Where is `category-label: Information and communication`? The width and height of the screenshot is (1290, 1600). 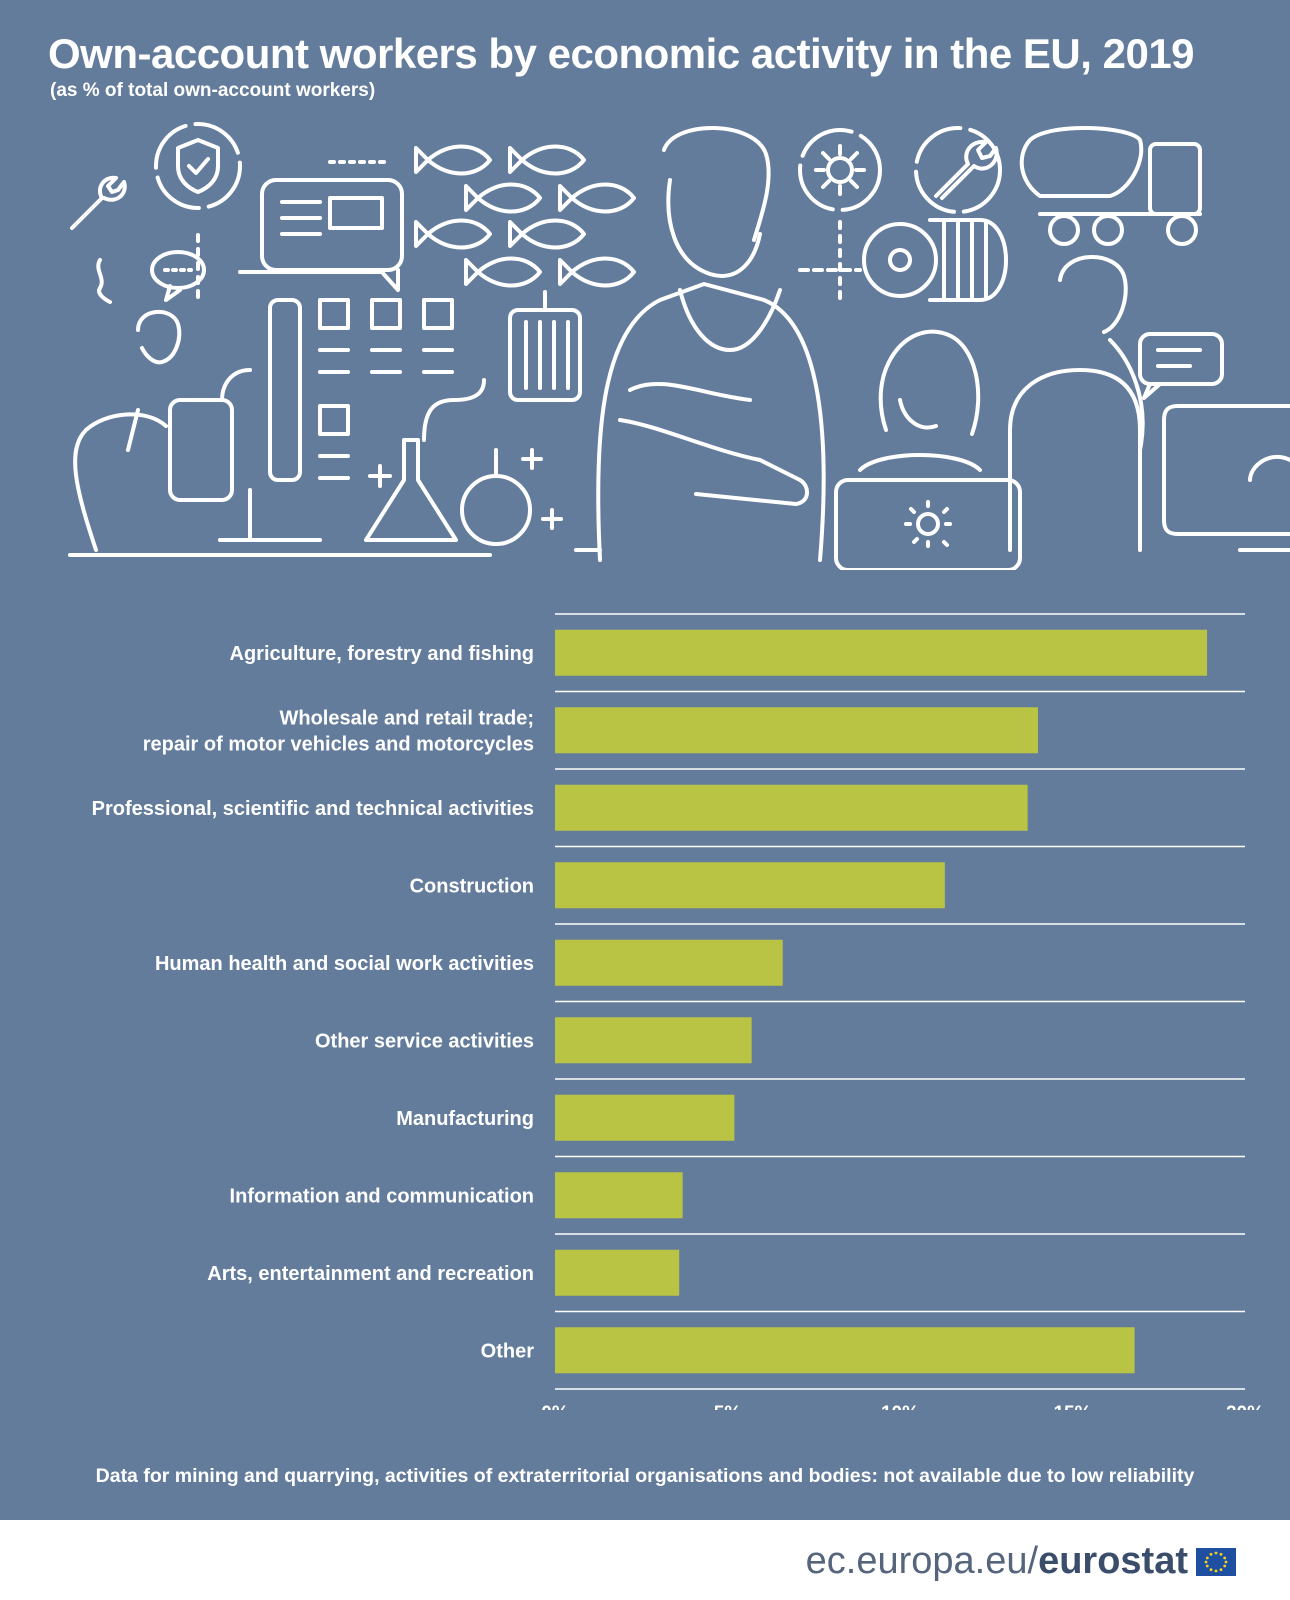 category-label: Information and communication is located at coordinates (382, 1196).